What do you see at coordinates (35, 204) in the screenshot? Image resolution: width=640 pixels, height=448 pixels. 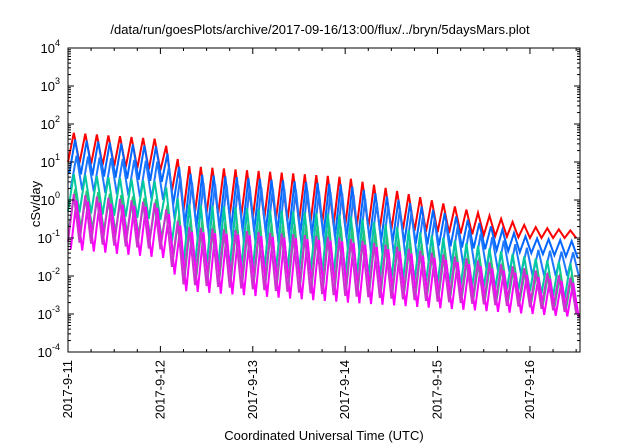 I see `y-axis-label: cSv/day` at bounding box center [35, 204].